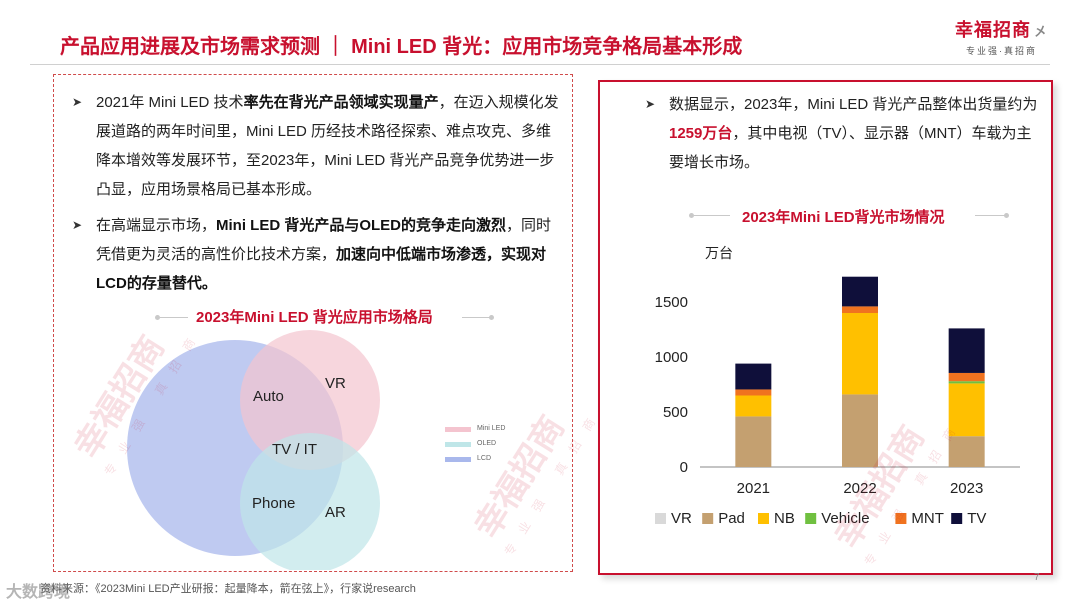 The width and height of the screenshot is (1080, 608). I want to click on x-tick-label: 2022, so click(859, 488).